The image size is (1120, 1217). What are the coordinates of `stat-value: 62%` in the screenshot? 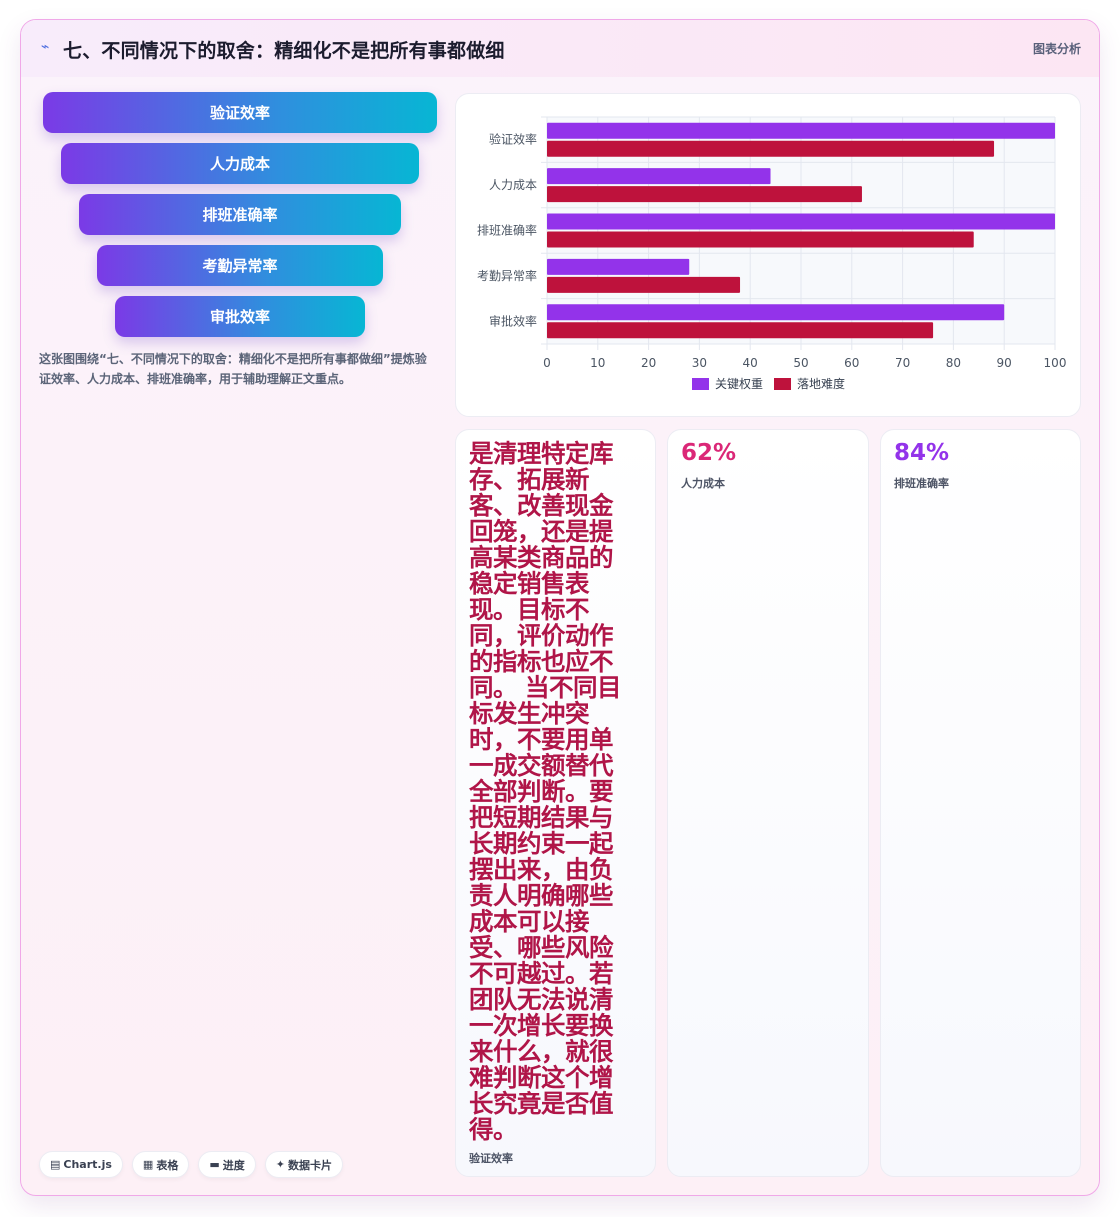 It's located at (709, 453).